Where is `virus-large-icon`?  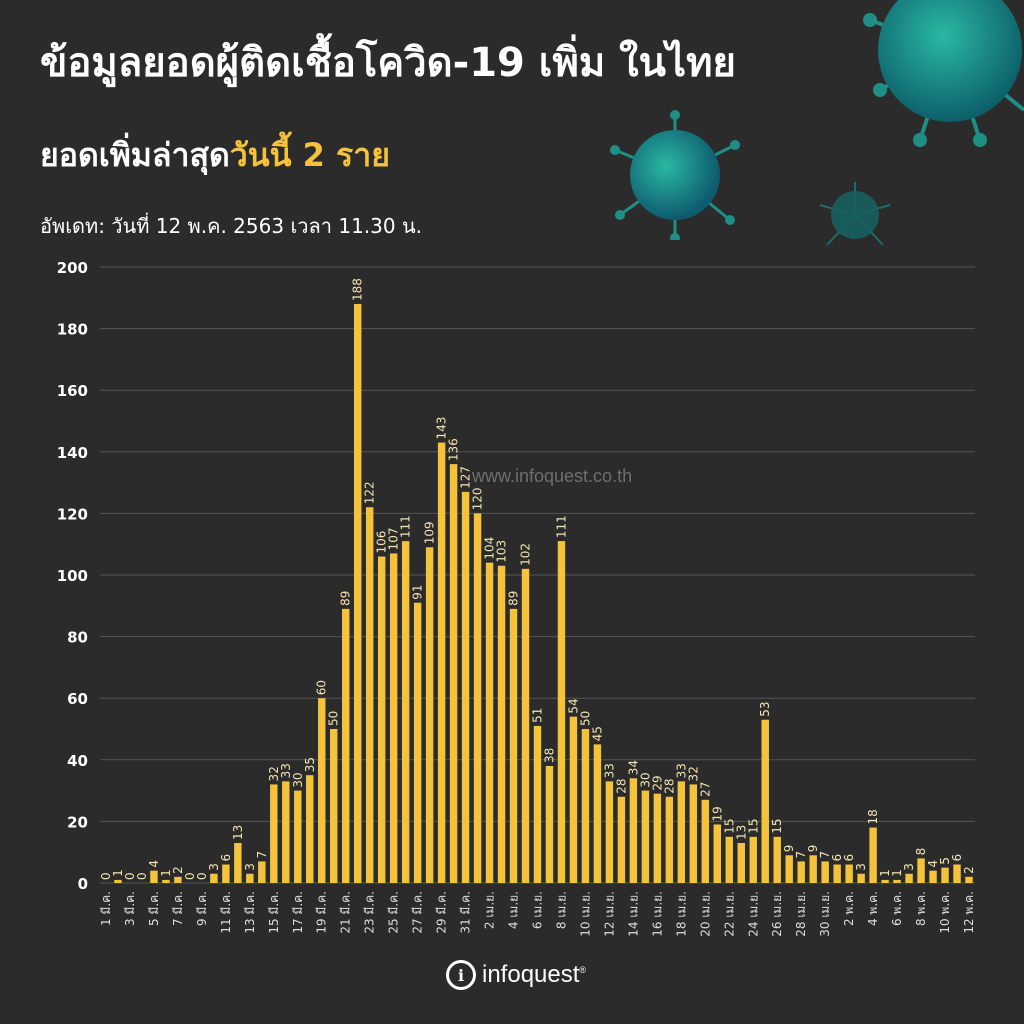
virus-large-icon is located at coordinates (943, 73).